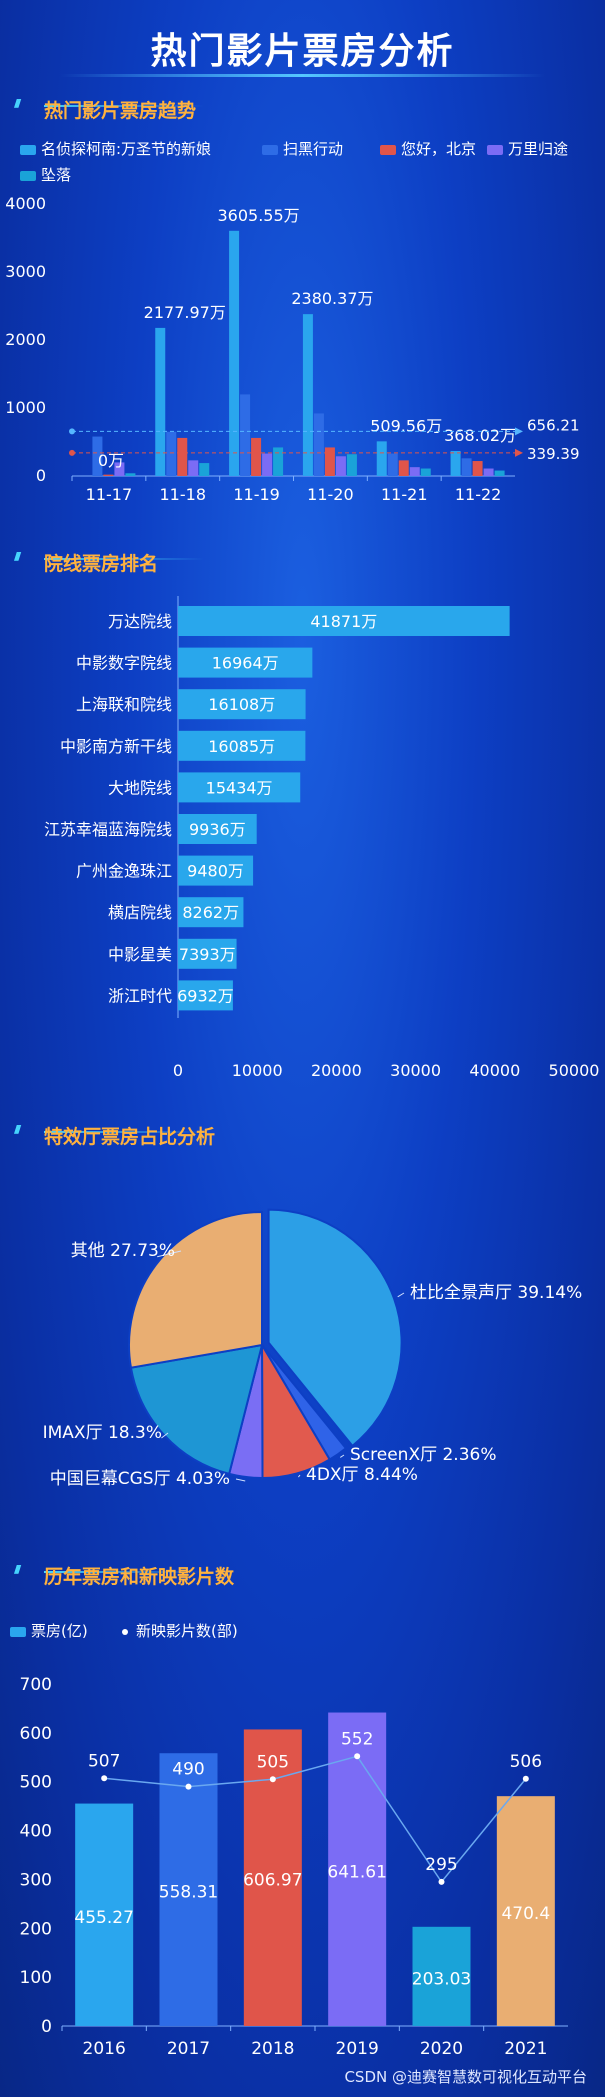  I want to click on legend-label: 您好，北京, so click(439, 149).